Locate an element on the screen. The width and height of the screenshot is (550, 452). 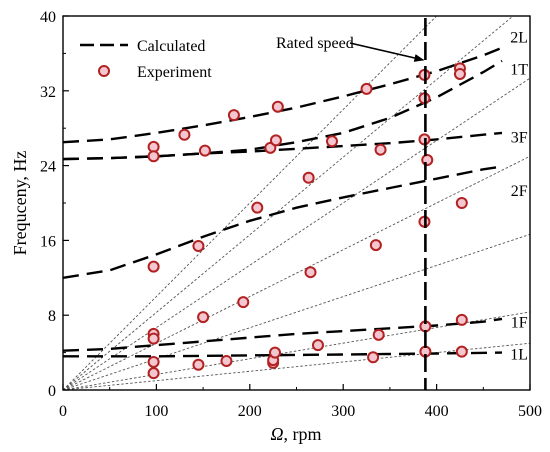
x-tick-label: 100 is located at coordinates (156, 411).